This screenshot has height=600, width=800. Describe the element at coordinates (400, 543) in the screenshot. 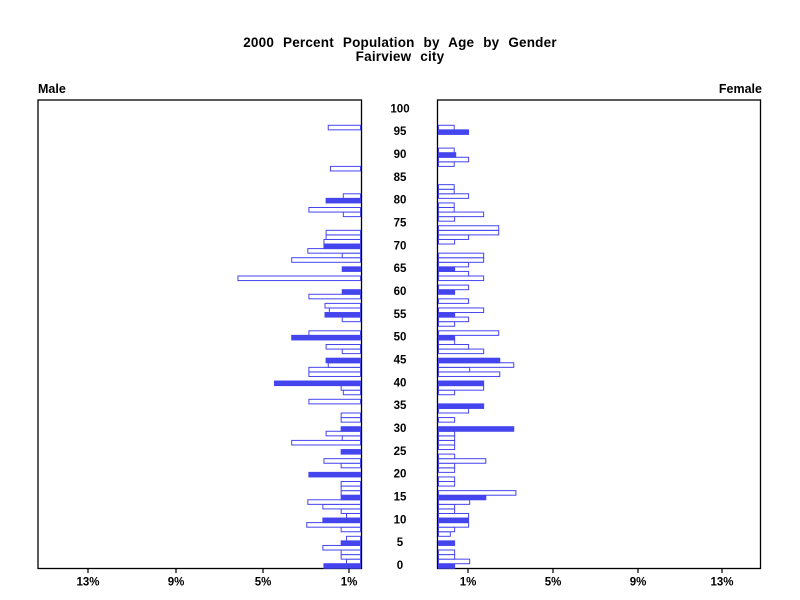

I see `age-tick-label-5: 5` at that location.